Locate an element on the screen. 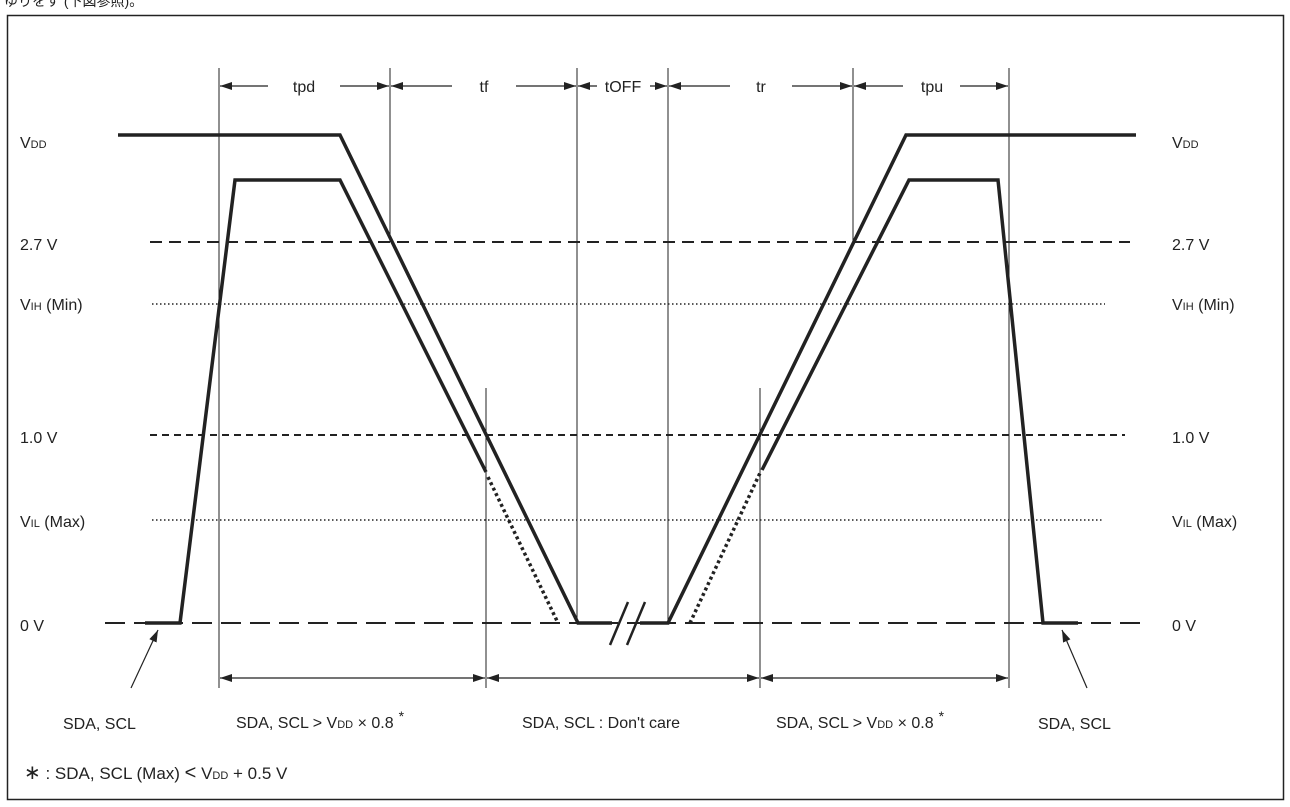 This screenshot has width=1290, height=807. label-vih-right: VIH (Min) is located at coordinates (1203, 305).